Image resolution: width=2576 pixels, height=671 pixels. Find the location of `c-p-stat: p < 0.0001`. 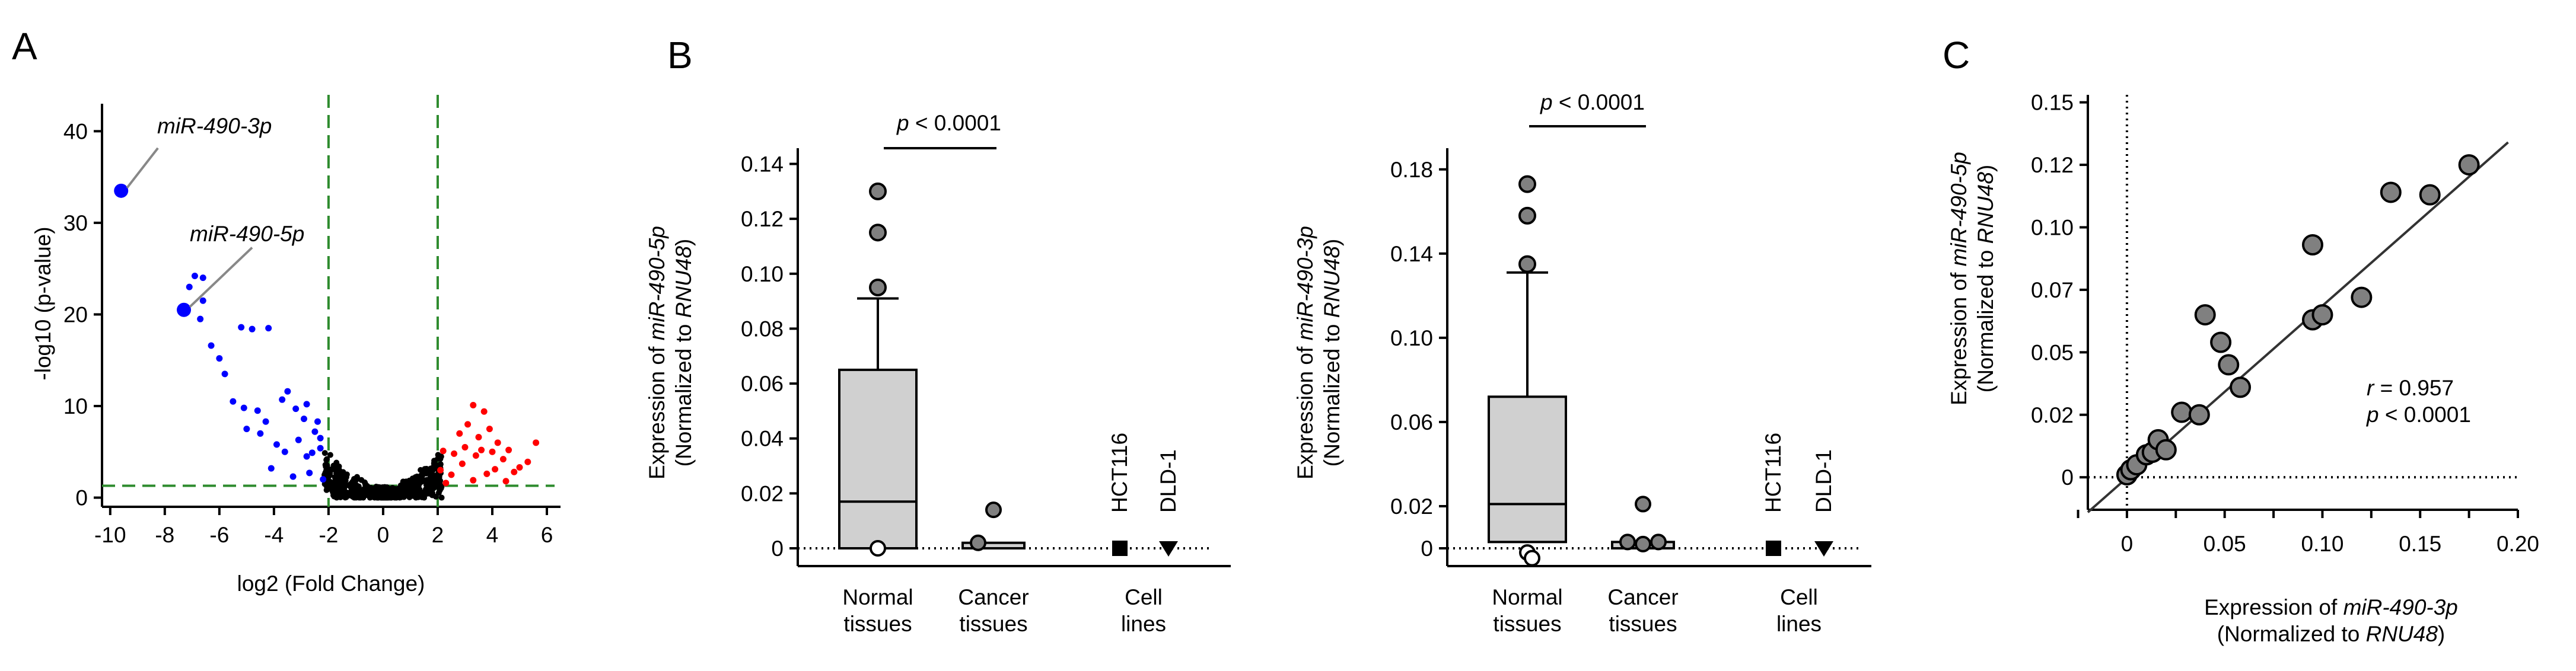

c-p-stat: p < 0.0001 is located at coordinates (2418, 414).